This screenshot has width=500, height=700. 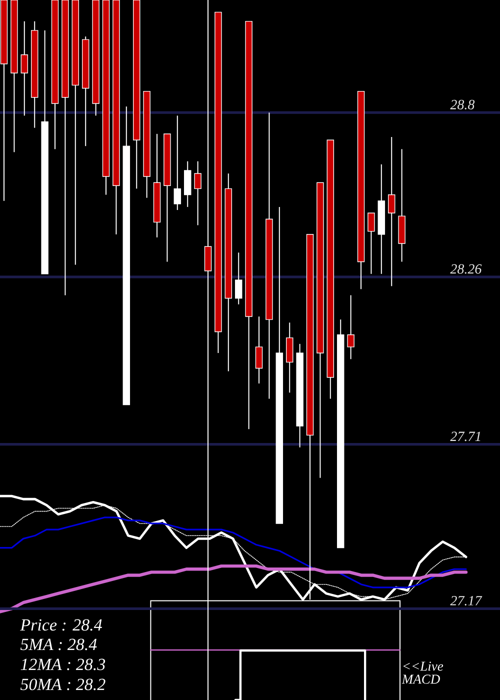 I want to click on y-tick-label: 27.17, so click(x=466, y=601).